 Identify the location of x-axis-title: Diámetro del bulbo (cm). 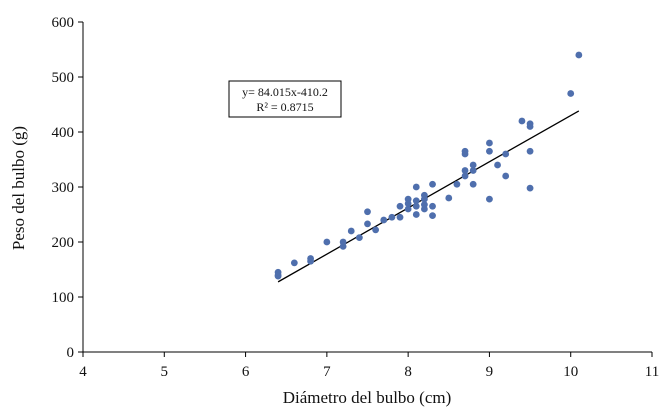
(367, 397).